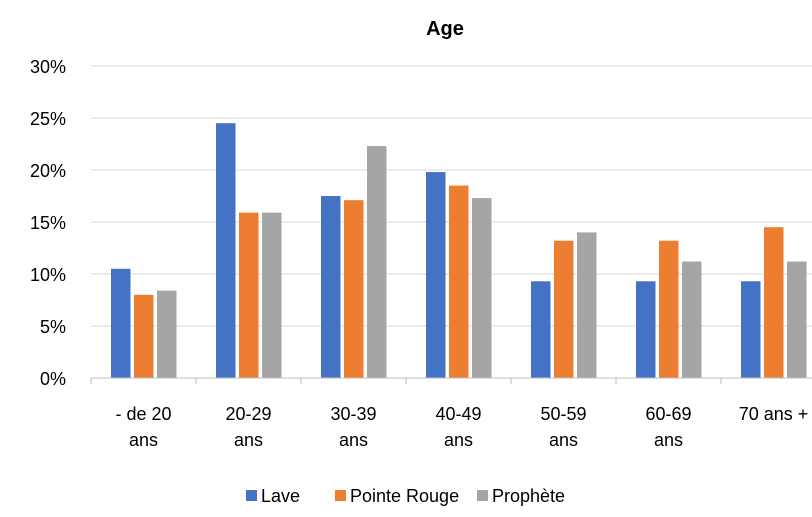 The width and height of the screenshot is (812, 517). I want to click on legend-label: Lave, so click(280, 496).